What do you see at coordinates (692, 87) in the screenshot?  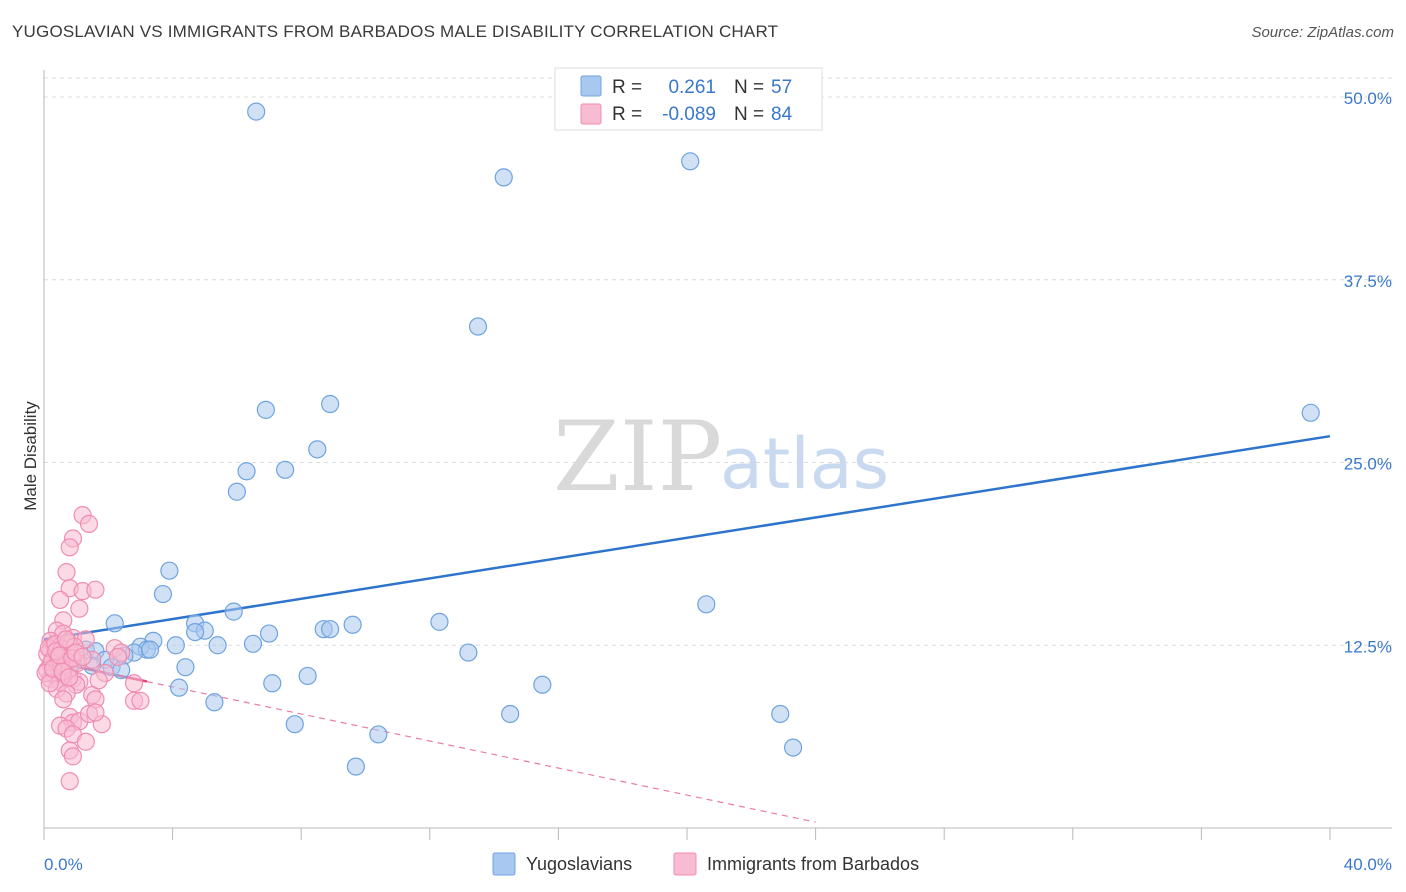 I see `legend-r-value-1: 0.261` at bounding box center [692, 87].